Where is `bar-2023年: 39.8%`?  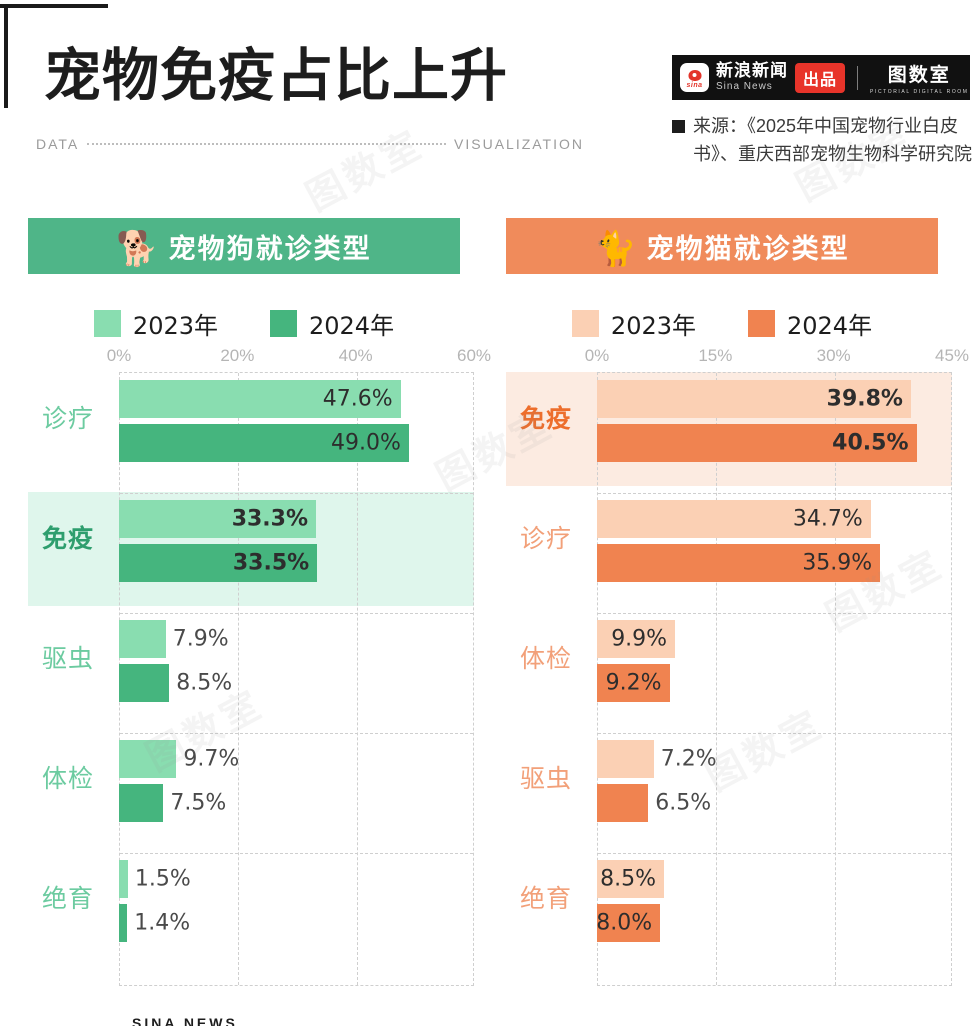 bar-2023年: 39.8% is located at coordinates (754, 399).